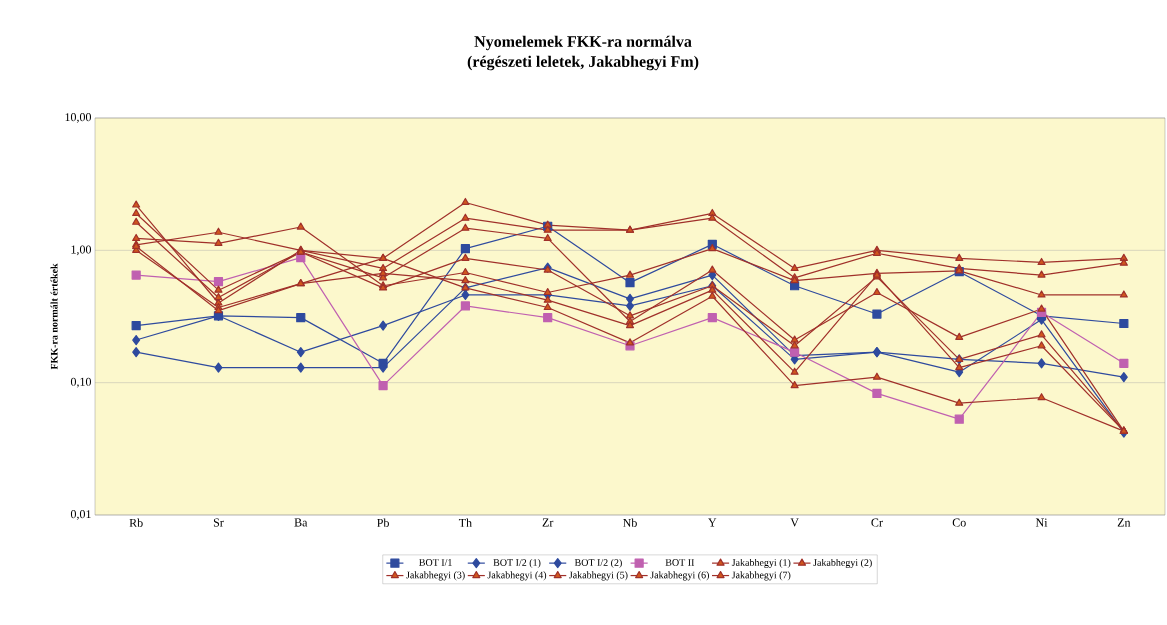 The height and width of the screenshot is (625, 1167). I want to click on x-tick-label: Ba, so click(301, 522).